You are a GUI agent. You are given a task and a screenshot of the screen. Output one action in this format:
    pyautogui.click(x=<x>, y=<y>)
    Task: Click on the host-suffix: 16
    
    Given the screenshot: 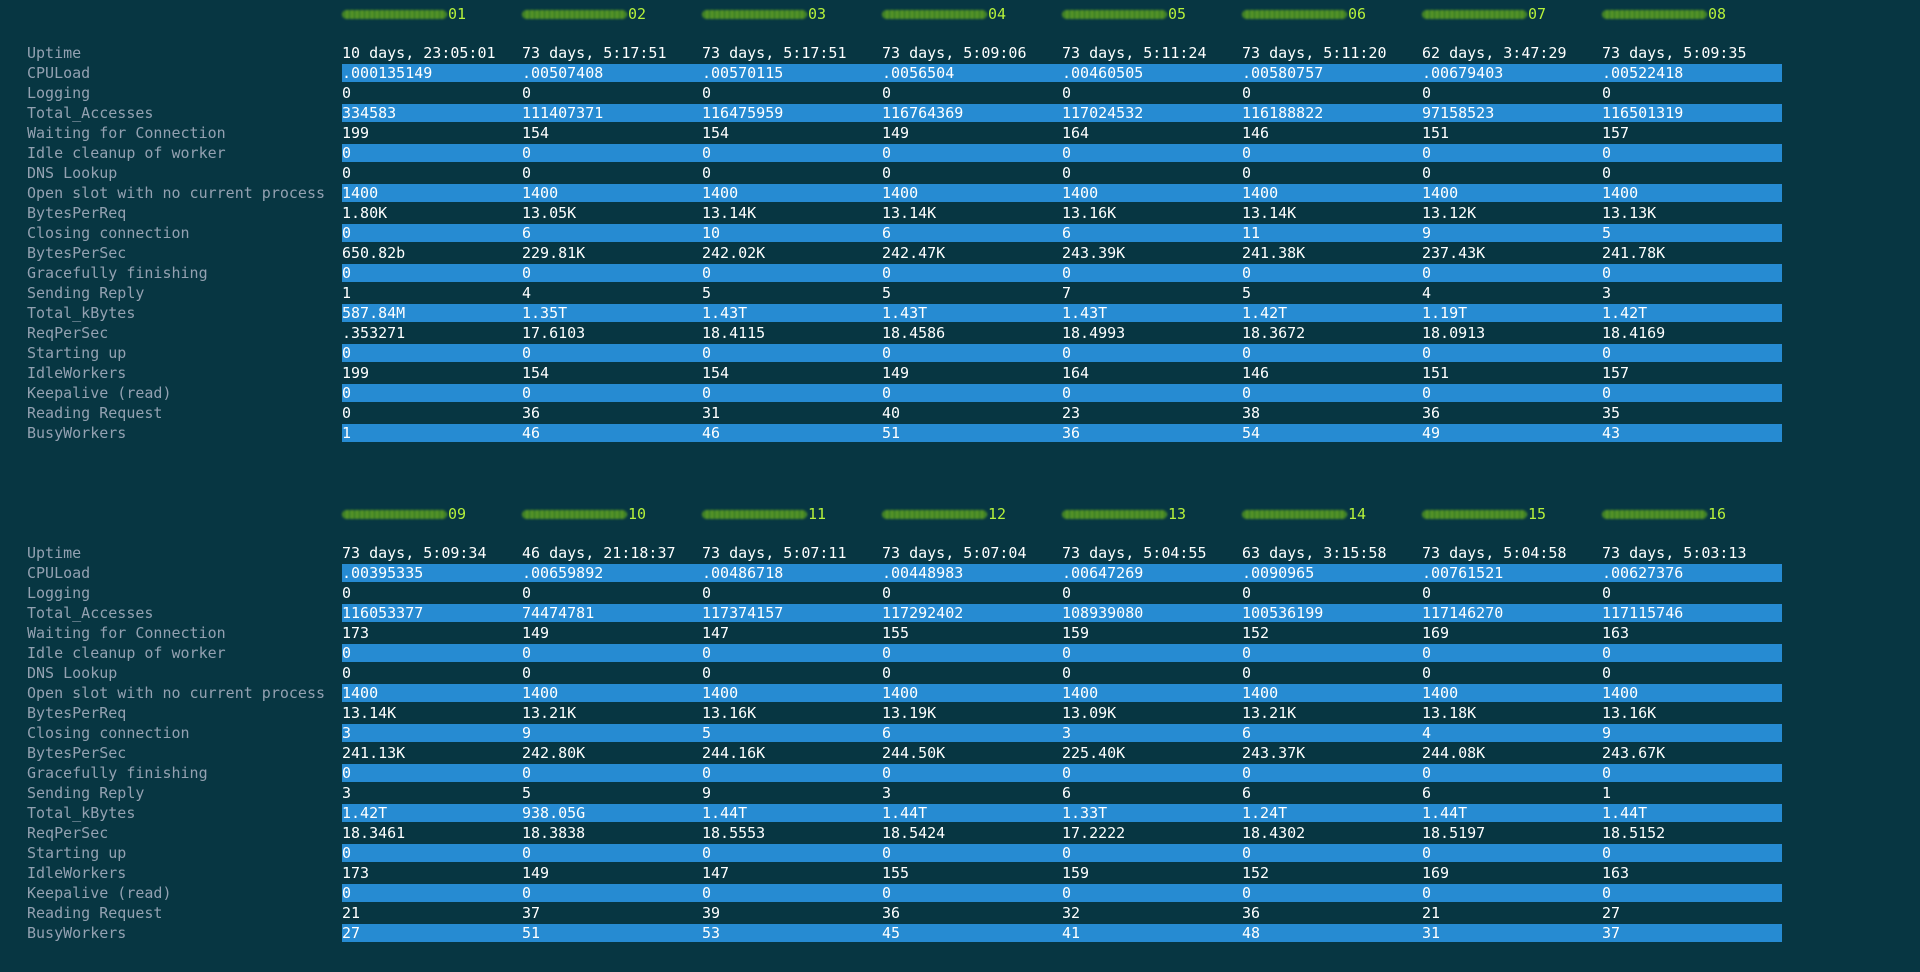 What is the action you would take?
    pyautogui.click(x=1717, y=514)
    